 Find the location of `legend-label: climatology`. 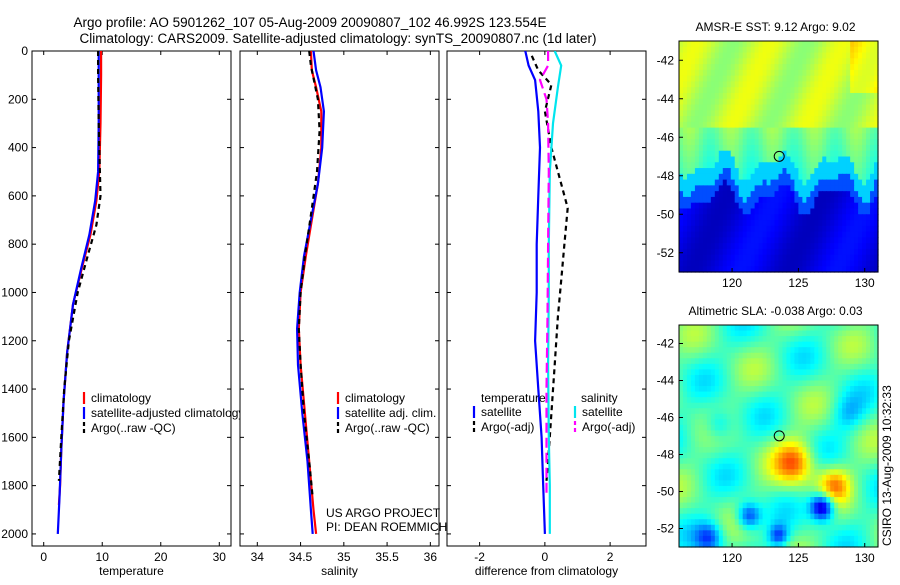

legend-label: climatology is located at coordinates (375, 398).